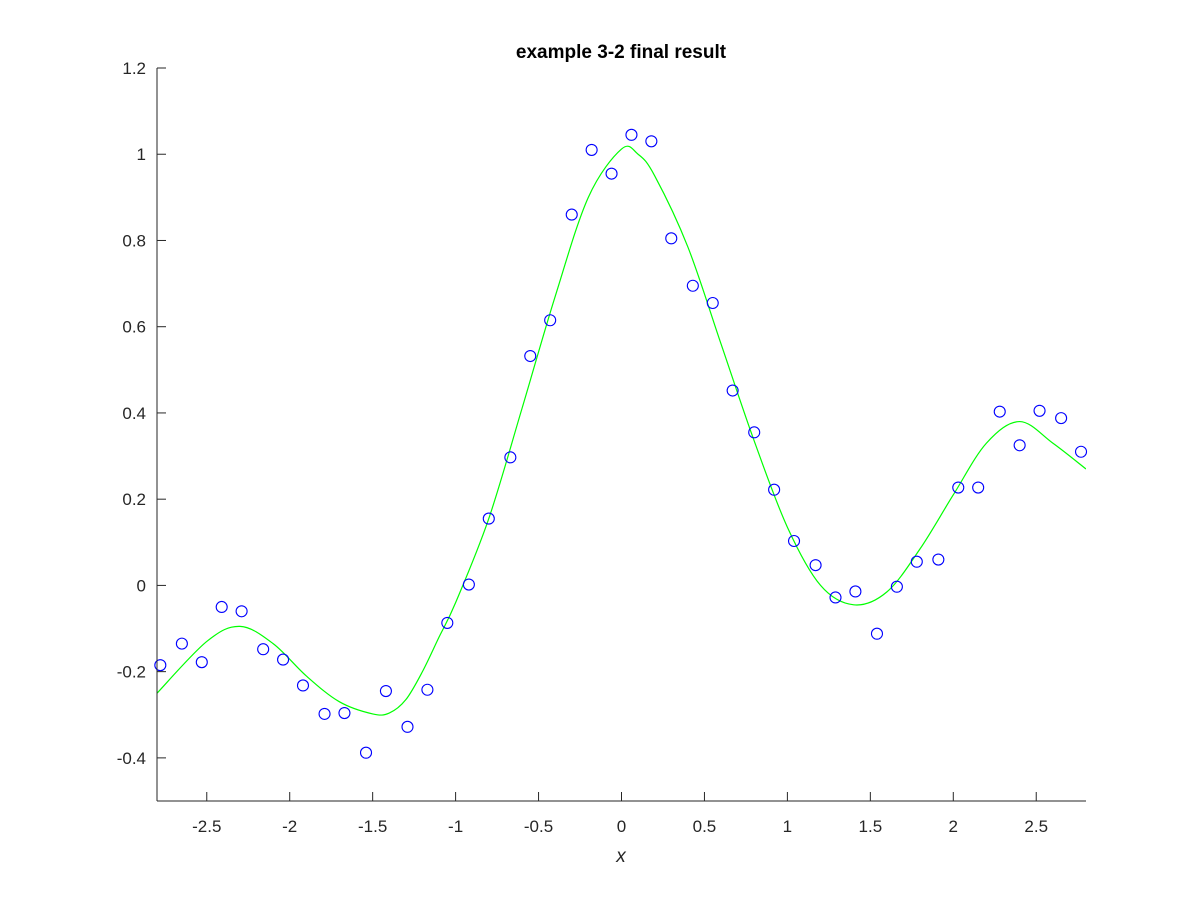  Describe the element at coordinates (455, 826) in the screenshot. I see `x-tick-label: -1` at that location.